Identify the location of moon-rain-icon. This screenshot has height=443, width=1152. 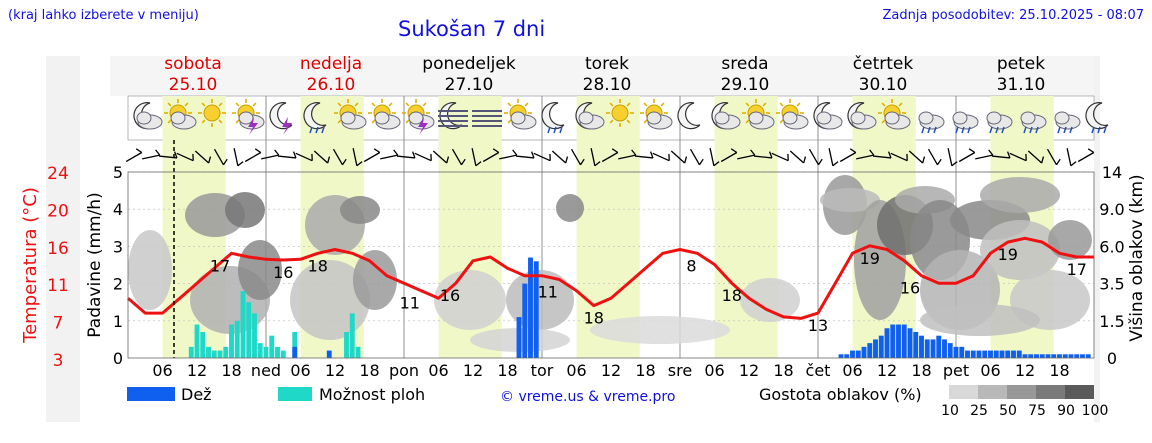
(315, 118).